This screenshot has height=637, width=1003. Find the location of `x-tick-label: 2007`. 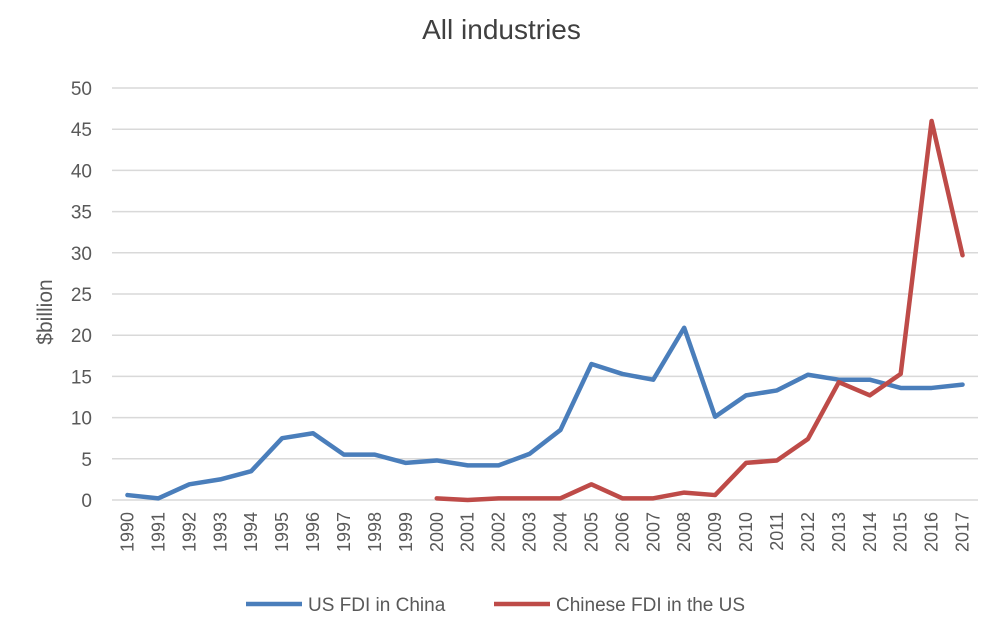

x-tick-label: 2007 is located at coordinates (653, 532).